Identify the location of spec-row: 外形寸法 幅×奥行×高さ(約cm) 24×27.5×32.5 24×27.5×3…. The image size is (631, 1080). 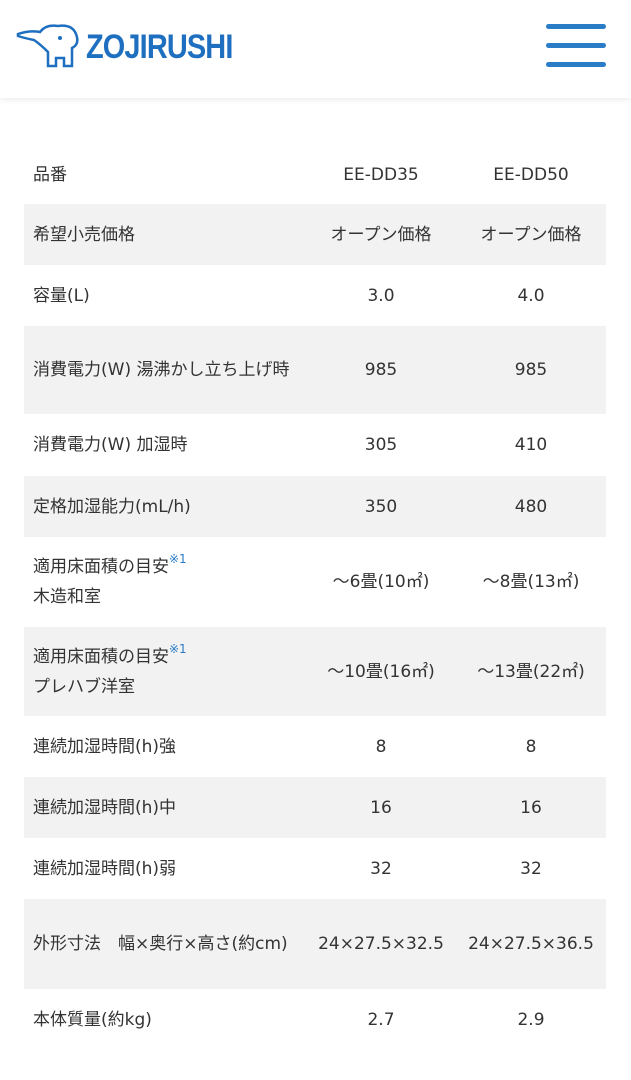
(315, 944).